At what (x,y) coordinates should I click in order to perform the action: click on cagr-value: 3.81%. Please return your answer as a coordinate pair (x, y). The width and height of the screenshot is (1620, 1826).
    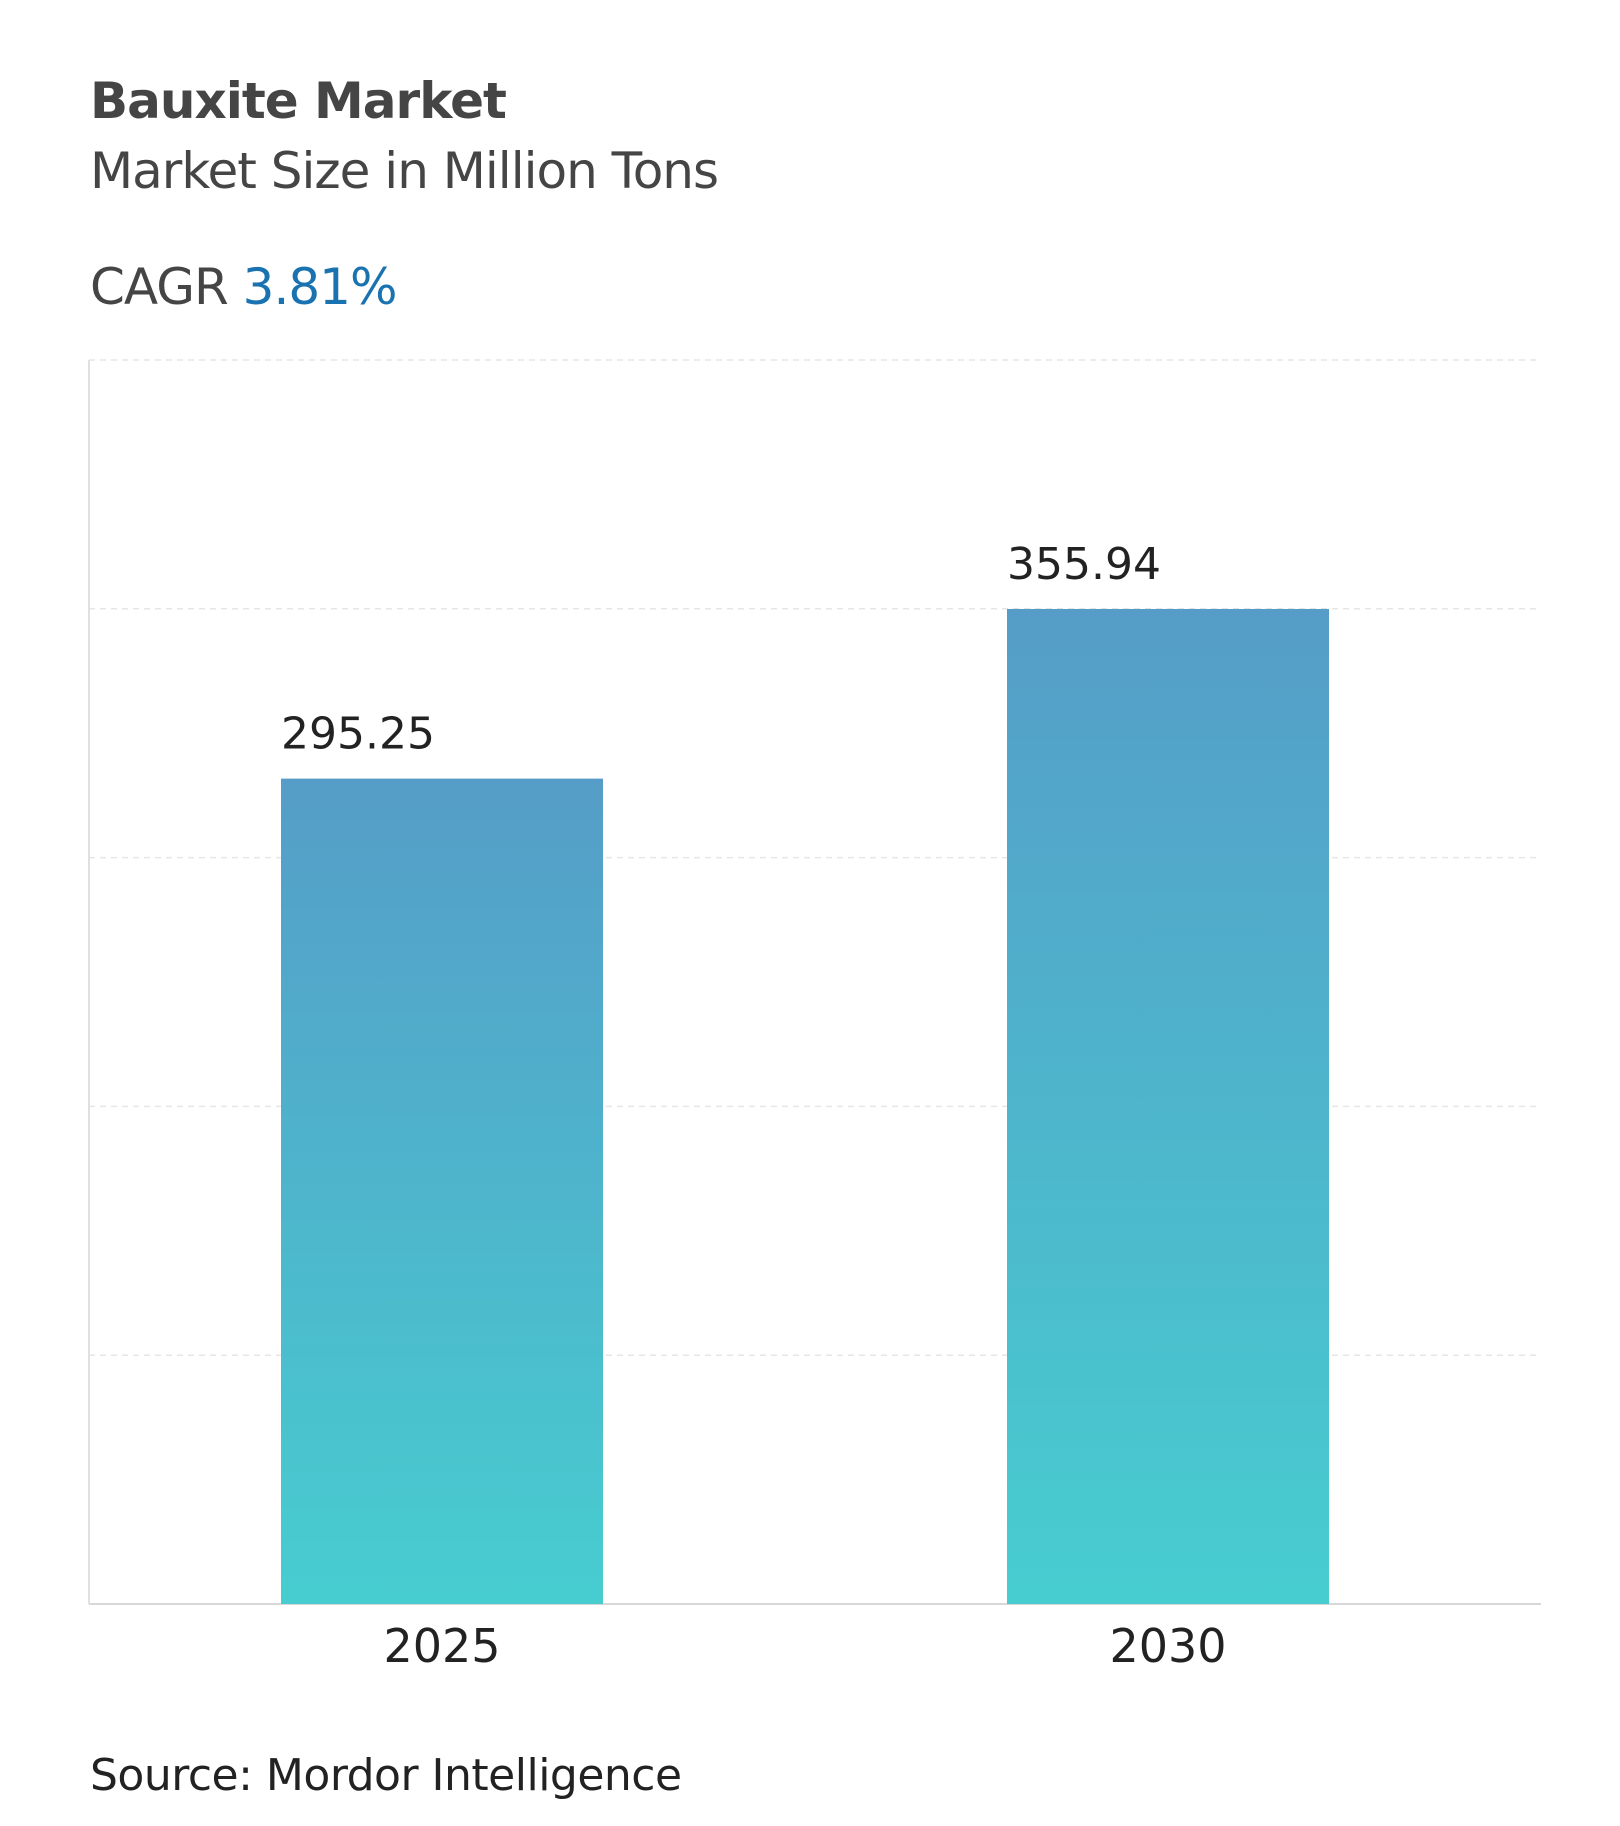
    Looking at the image, I should click on (320, 287).